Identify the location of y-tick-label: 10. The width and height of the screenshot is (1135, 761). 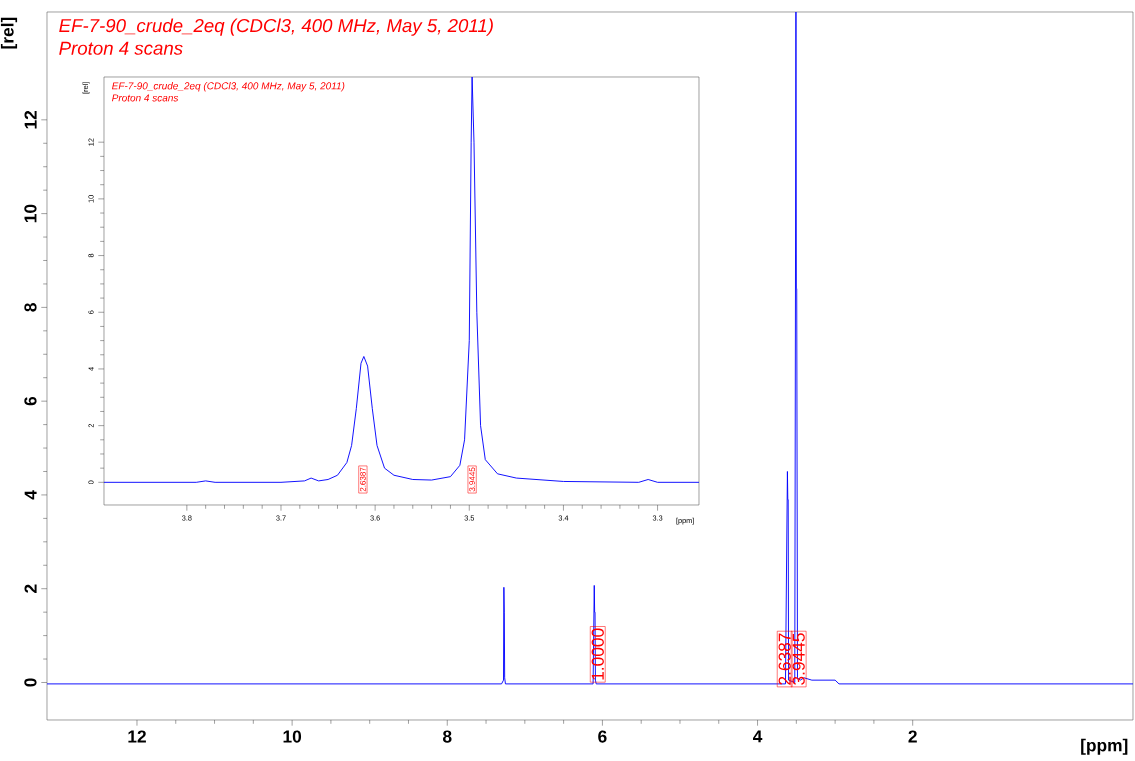
(30, 213).